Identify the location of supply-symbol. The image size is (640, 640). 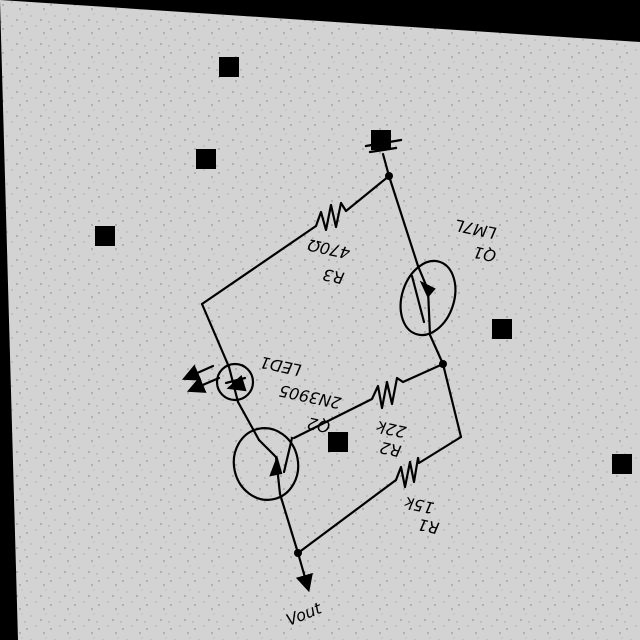
(383, 146).